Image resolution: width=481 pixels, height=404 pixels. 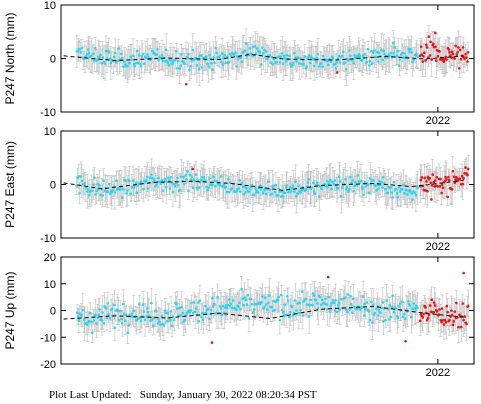 I want to click on y-tick-label: 20, so click(x=50, y=258).